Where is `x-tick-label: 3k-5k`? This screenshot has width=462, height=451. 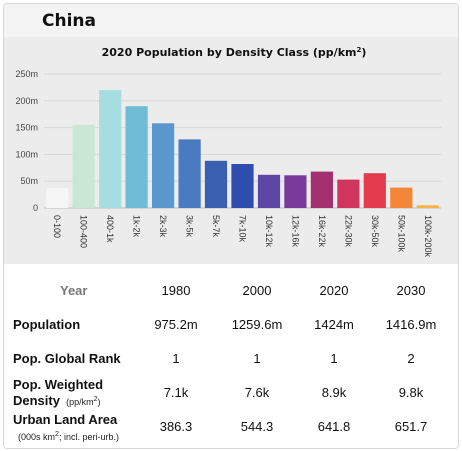 x-tick-label: 3k-5k is located at coordinates (190, 226).